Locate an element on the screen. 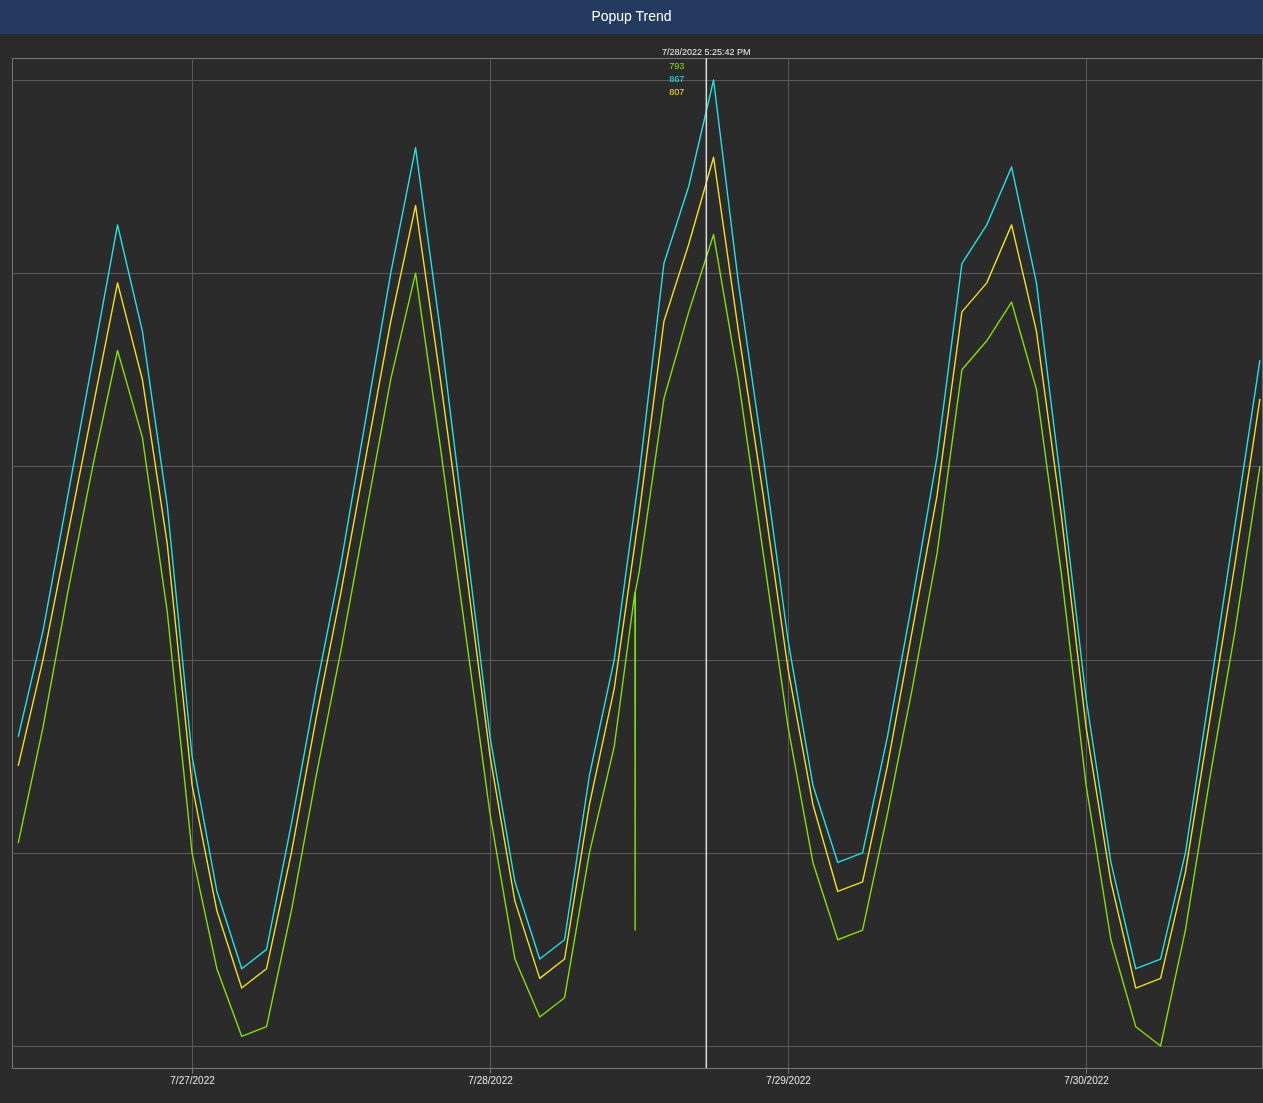 This screenshot has height=1103, width=1263. x-tick-label: 7/29/2022 is located at coordinates (789, 1080).